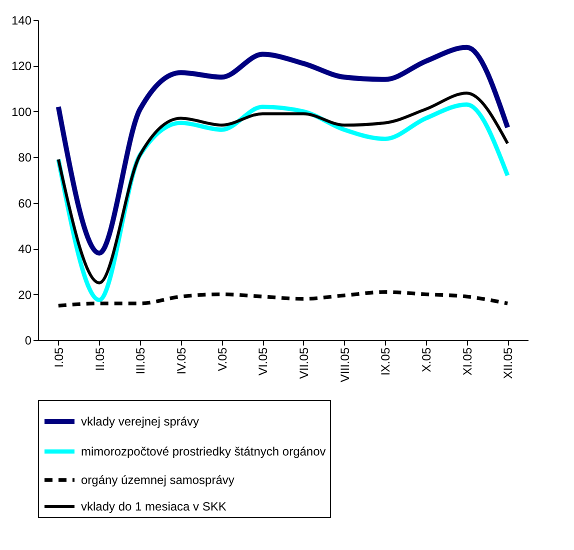 This screenshot has width=574, height=550. What do you see at coordinates (426, 359) in the screenshot?
I see `x-tick-label: X.05` at bounding box center [426, 359].